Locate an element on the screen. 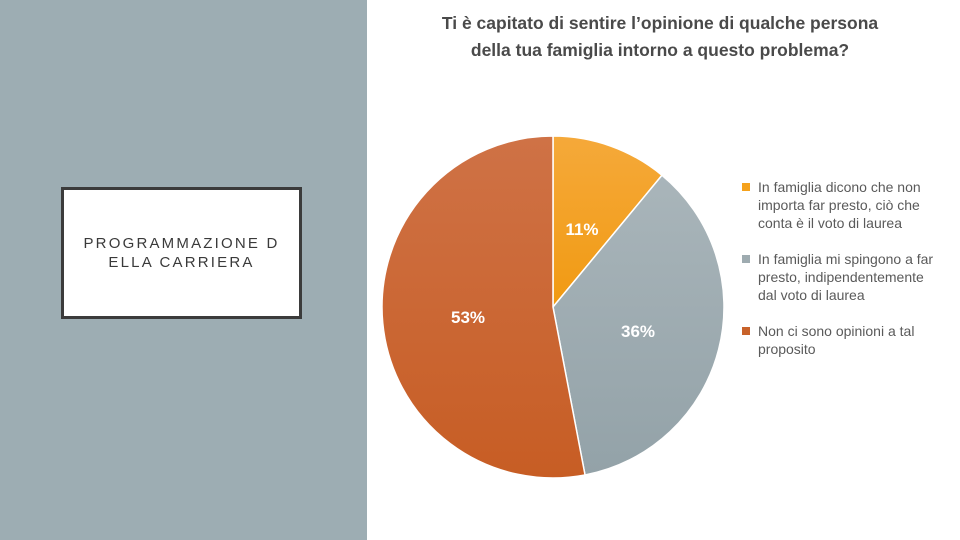 The height and width of the screenshot is (540, 960). section-title-box: PROGRAMMAZIONE DELLA CARRIERA is located at coordinates (181, 253).